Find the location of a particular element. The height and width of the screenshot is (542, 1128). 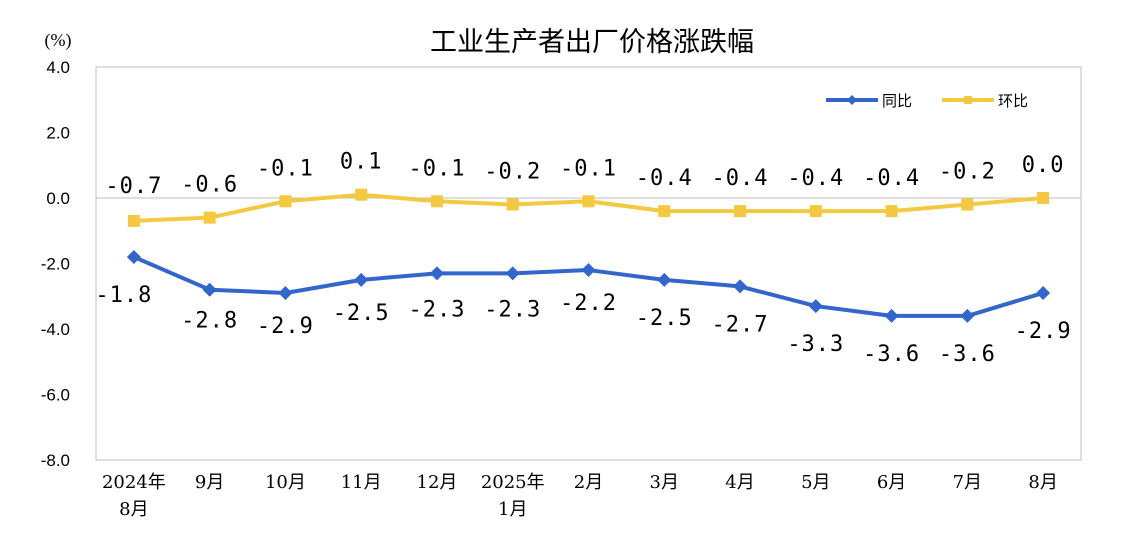

x-tick-label: 10月 is located at coordinates (285, 482).